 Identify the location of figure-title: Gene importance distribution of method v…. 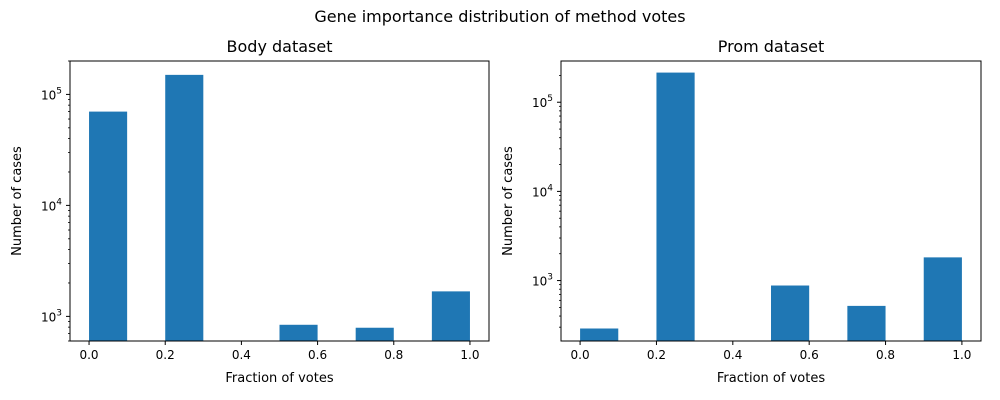
(499, 16).